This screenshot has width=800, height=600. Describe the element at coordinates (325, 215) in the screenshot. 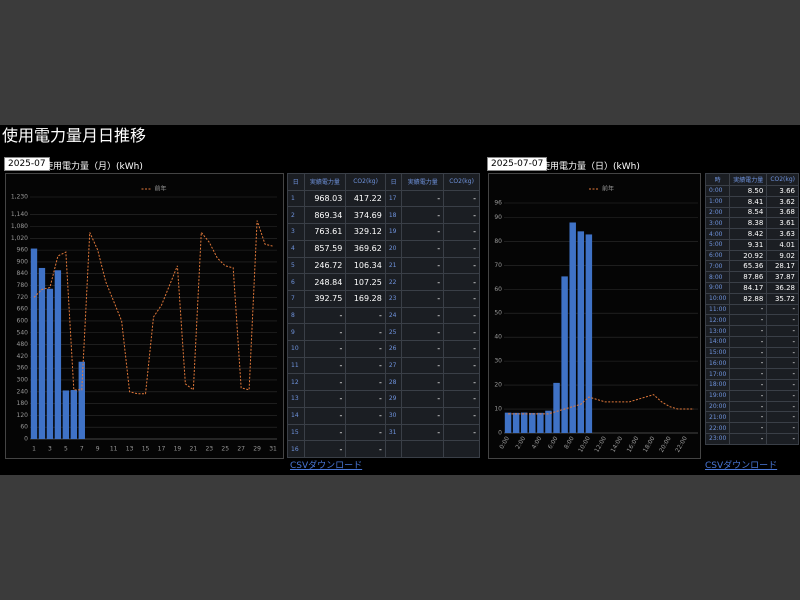

I see `table-cell: 869.34` at that location.